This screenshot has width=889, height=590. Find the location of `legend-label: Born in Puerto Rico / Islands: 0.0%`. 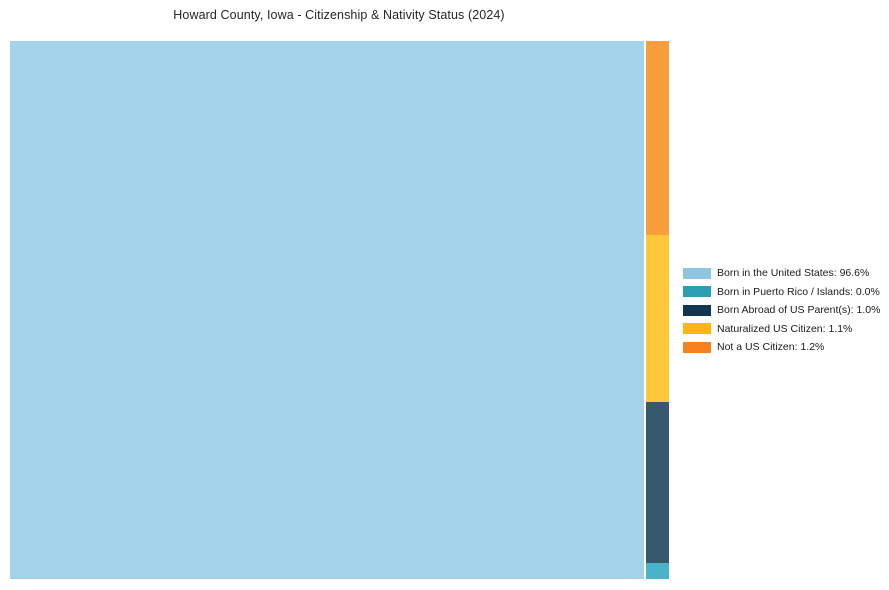

legend-label: Born in Puerto Rico / Islands: 0.0% is located at coordinates (798, 291).